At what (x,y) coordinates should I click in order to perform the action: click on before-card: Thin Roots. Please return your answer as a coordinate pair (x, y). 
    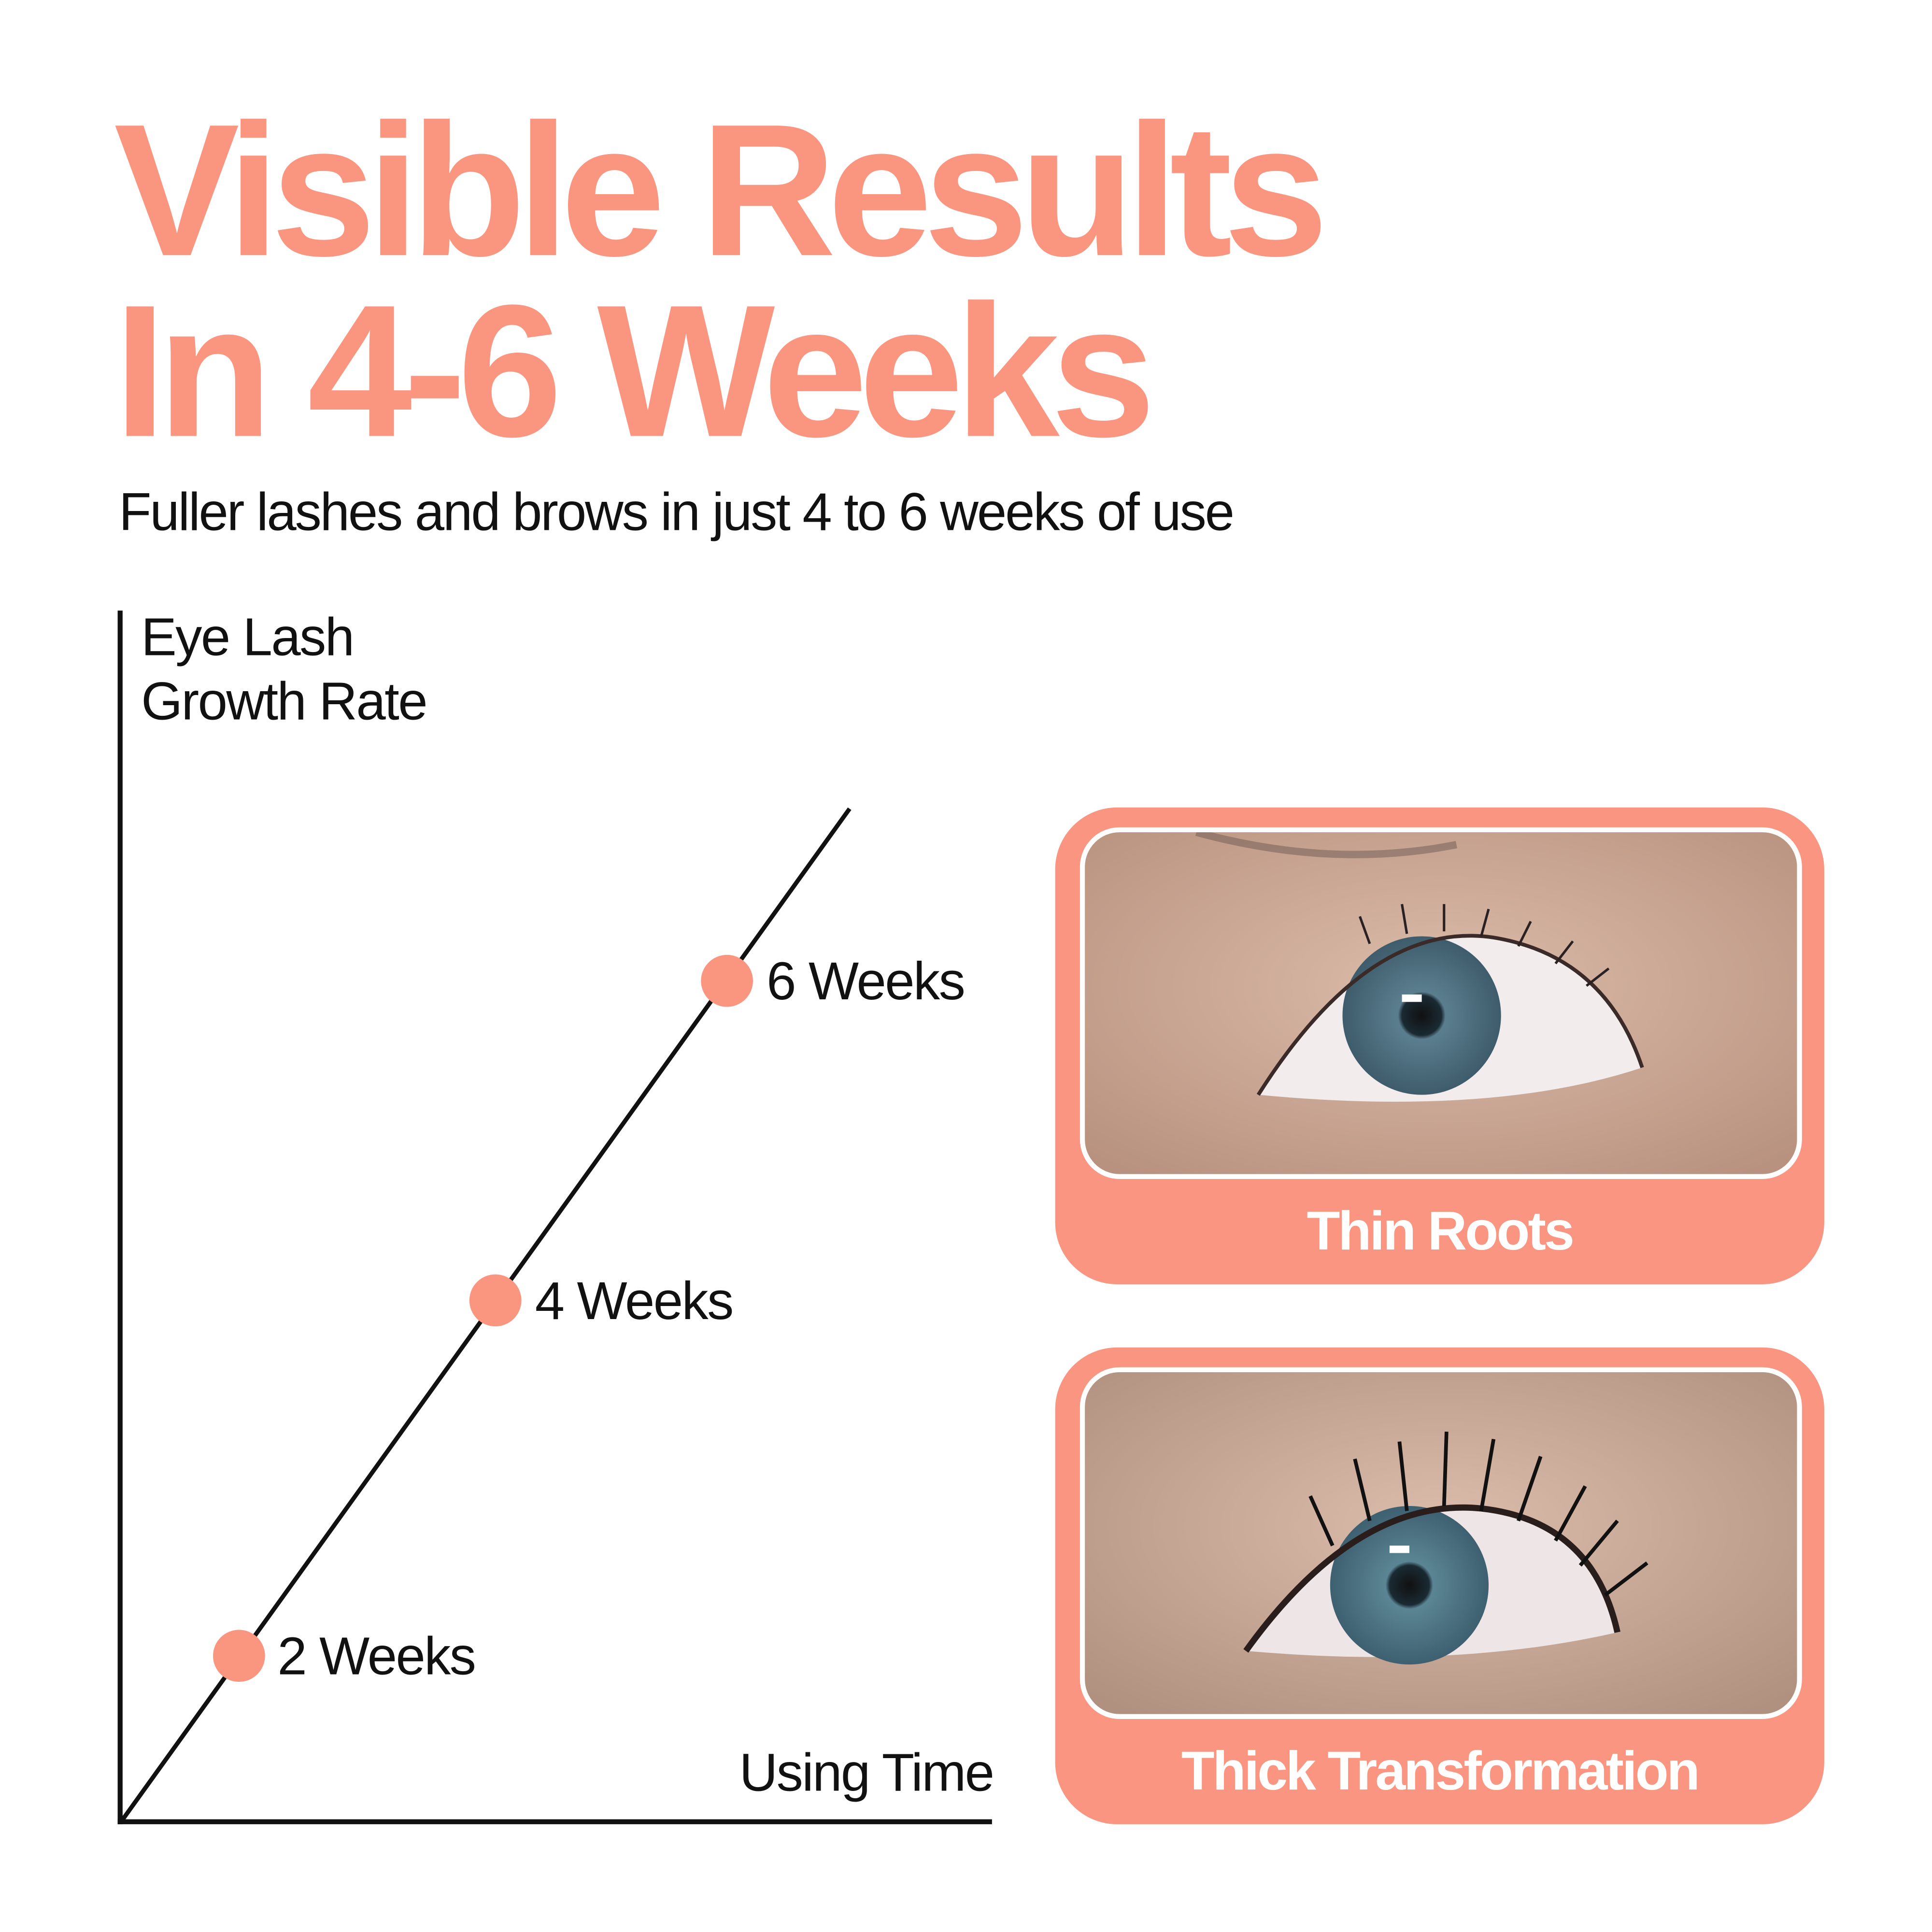
    Looking at the image, I should click on (1439, 1045).